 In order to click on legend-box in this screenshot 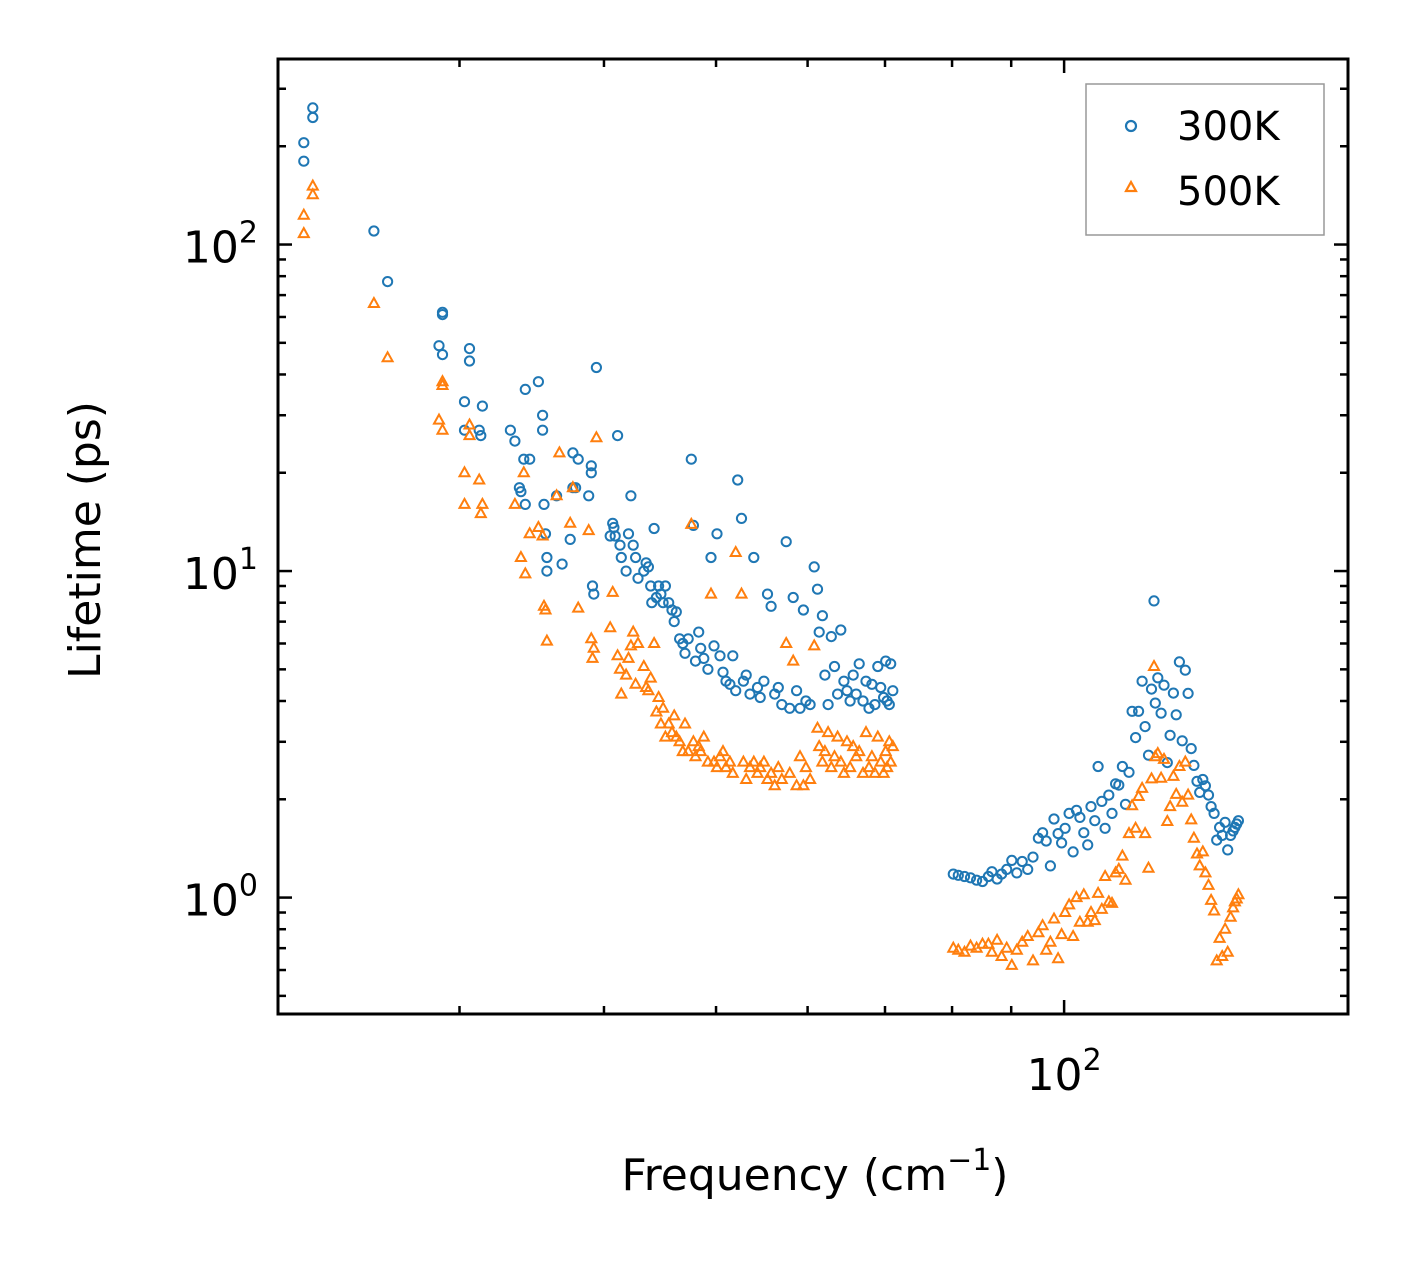, I will do `click(1205, 159)`.